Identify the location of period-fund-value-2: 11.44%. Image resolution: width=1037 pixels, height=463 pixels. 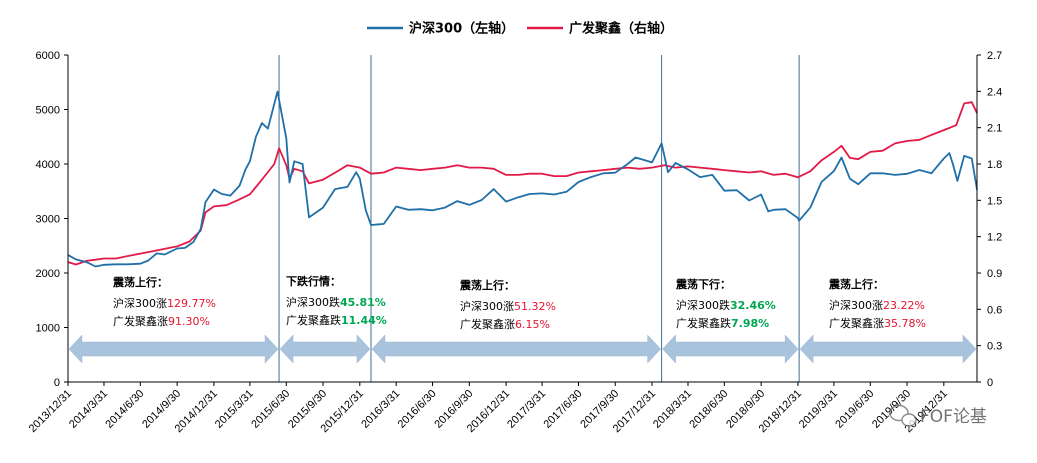
(364, 320).